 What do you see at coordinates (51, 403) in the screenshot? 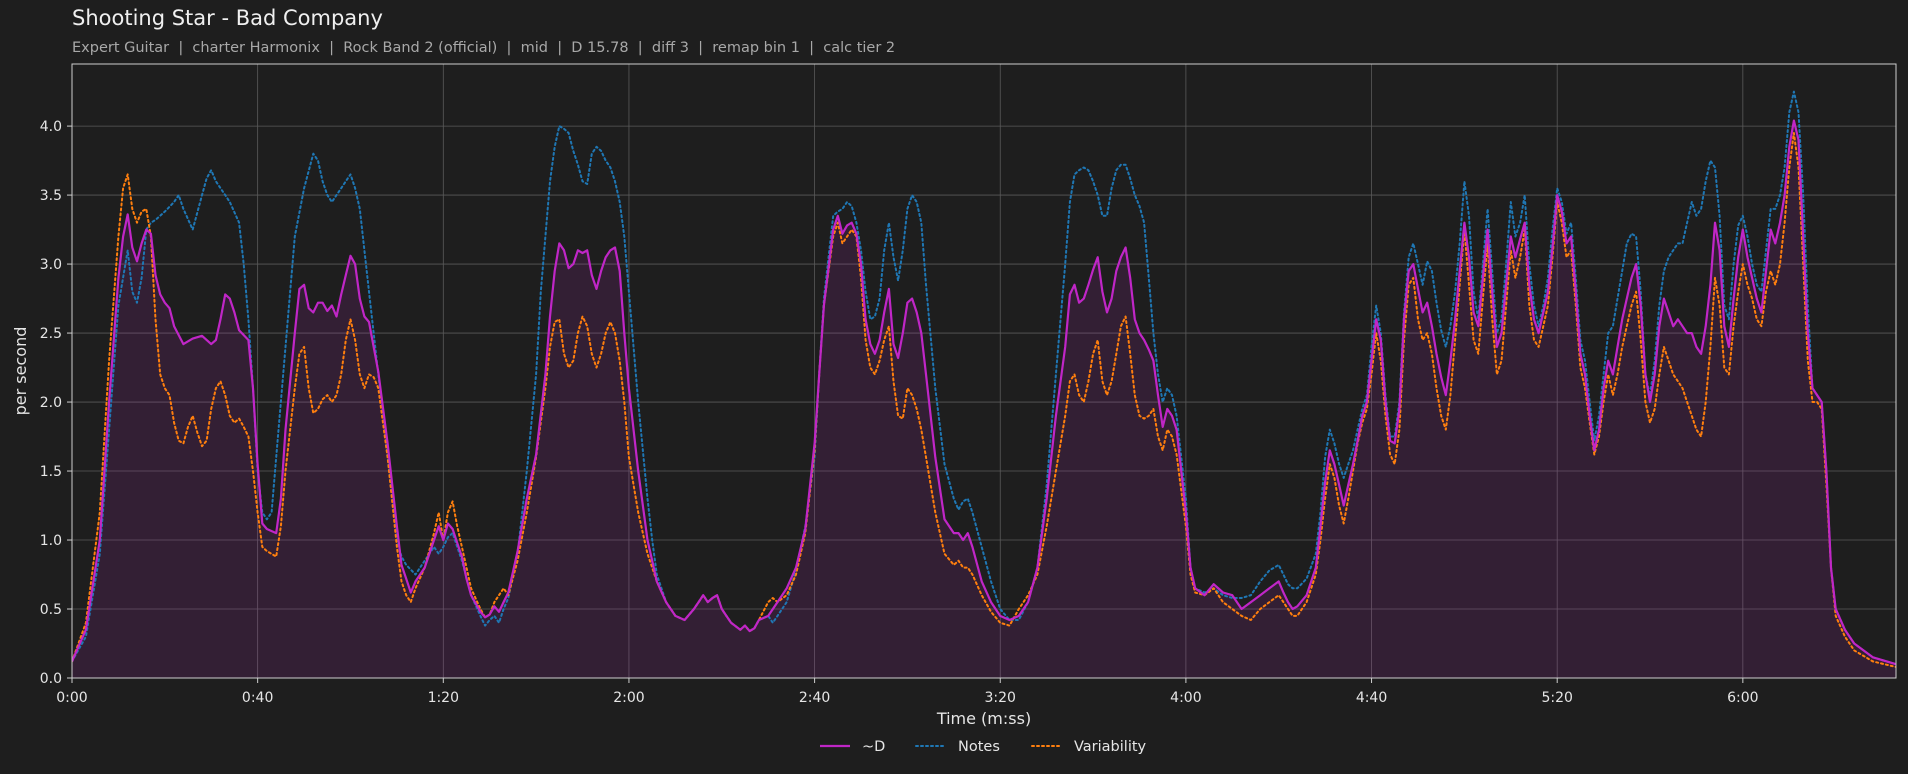
I see `y-tick-label: 2.0` at bounding box center [51, 403].